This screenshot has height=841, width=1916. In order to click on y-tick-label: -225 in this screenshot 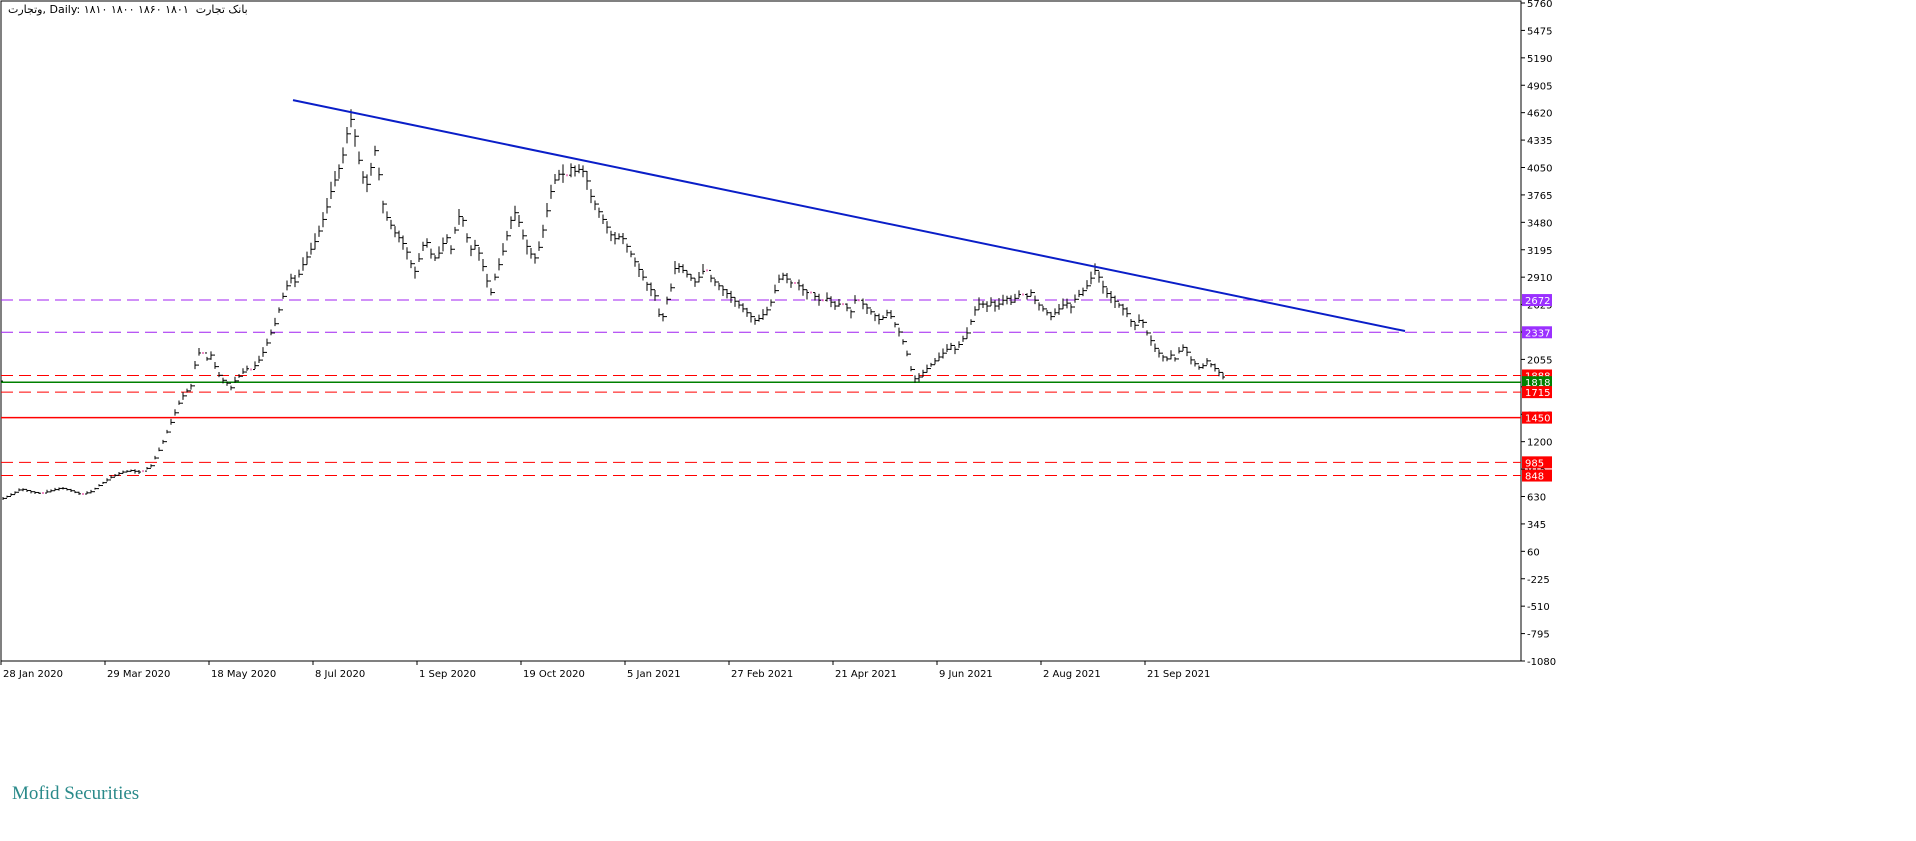, I will do `click(1538, 580)`.